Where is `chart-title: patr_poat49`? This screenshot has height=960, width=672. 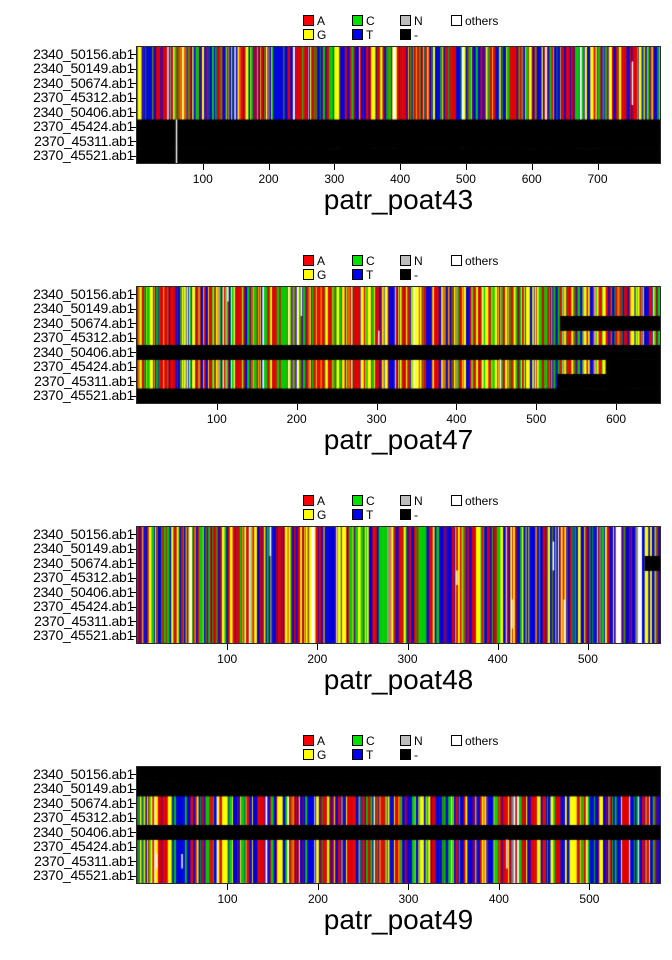
chart-title: patr_poat49 is located at coordinates (398, 919).